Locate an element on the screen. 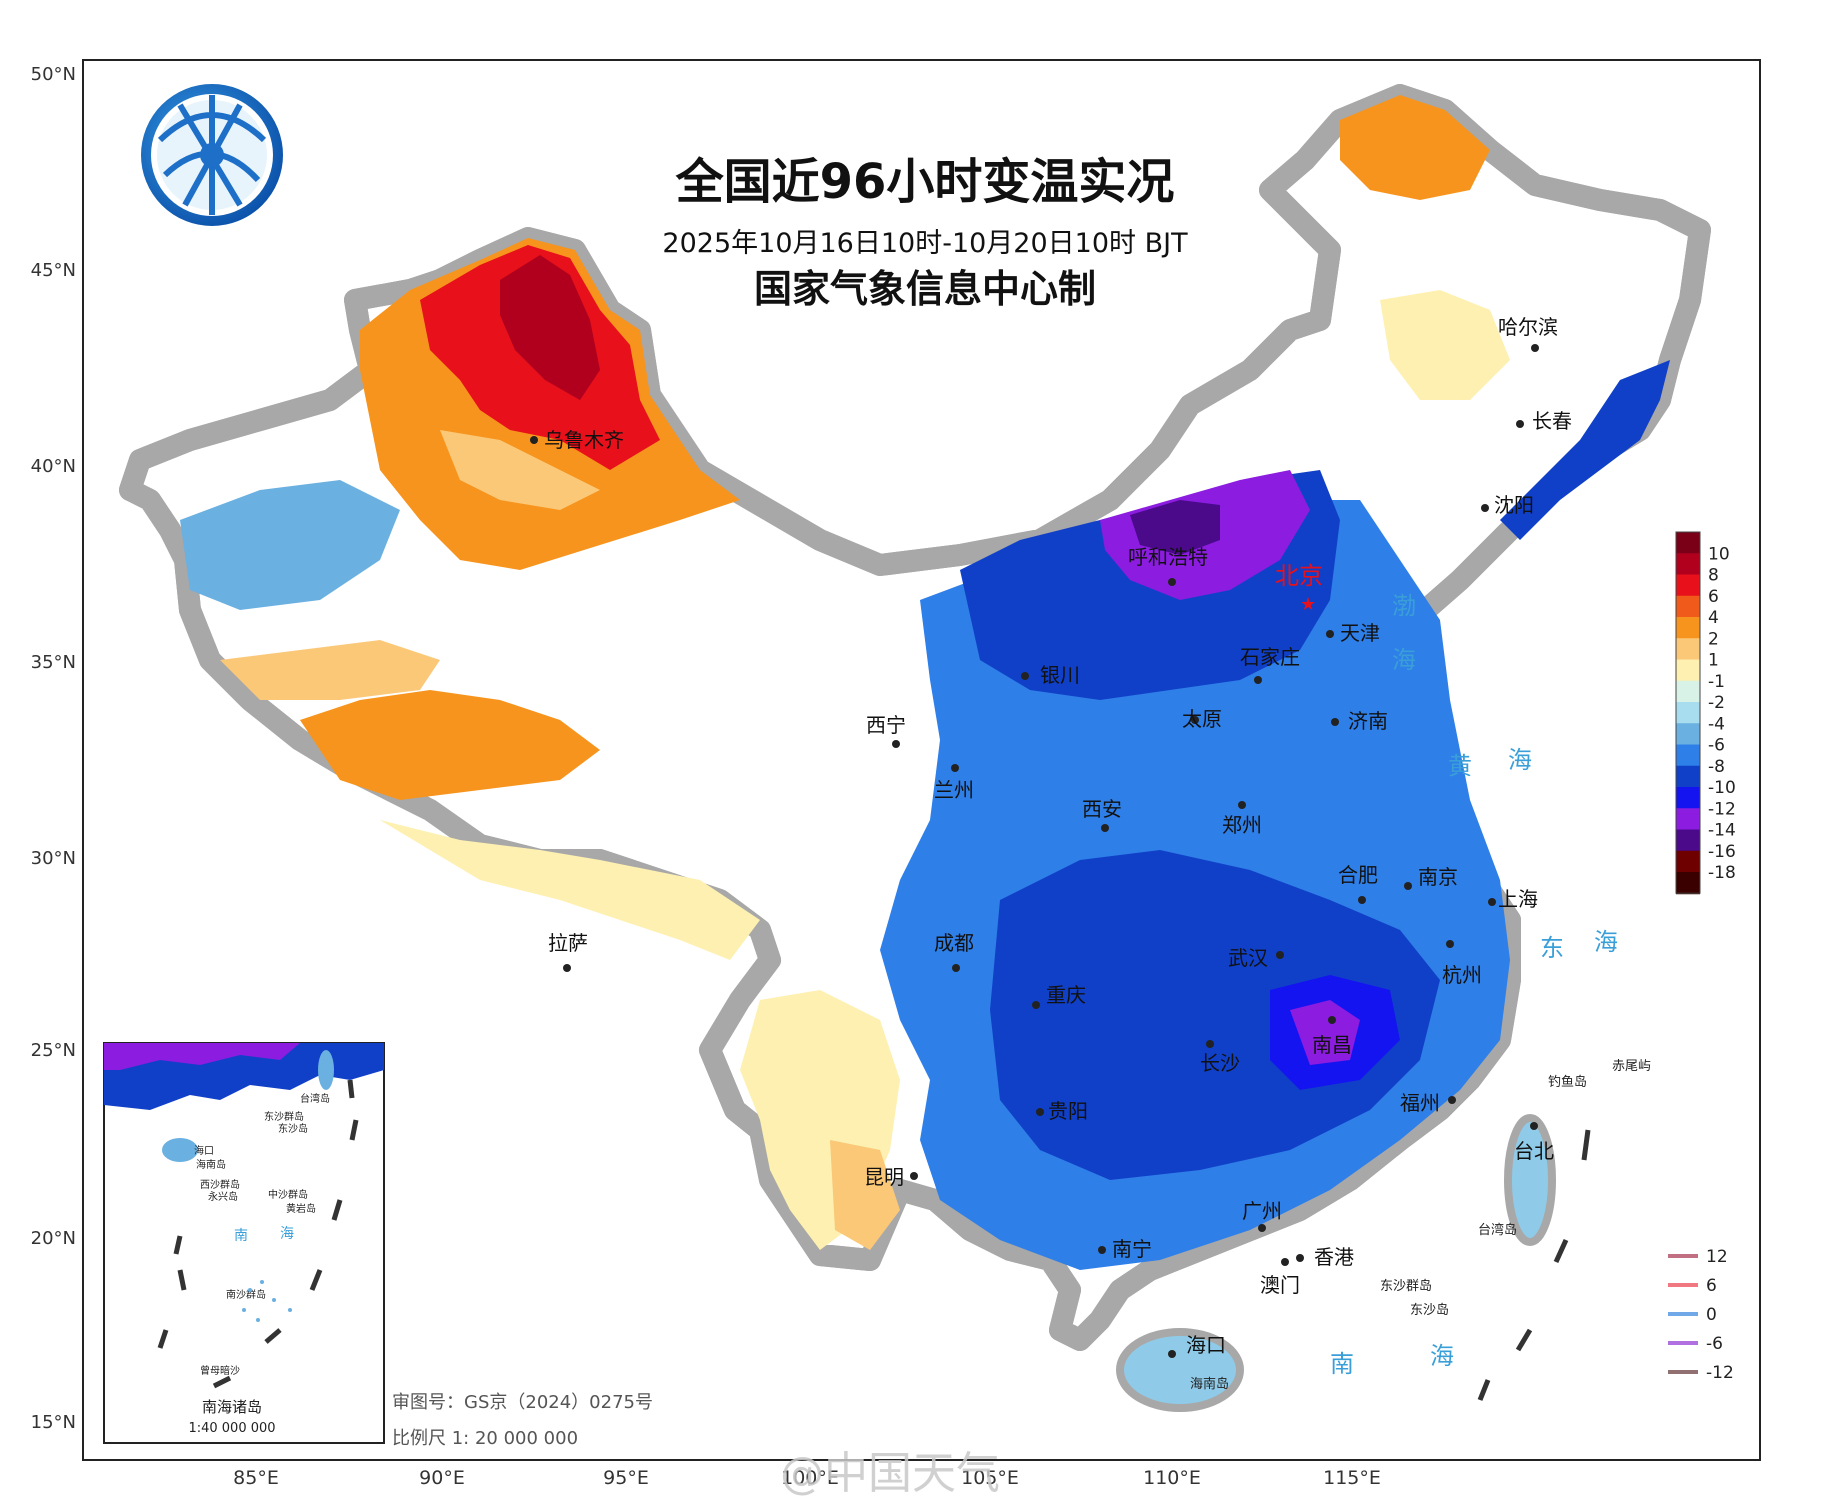  city-guangzhou: 广州 is located at coordinates (1262, 1215).